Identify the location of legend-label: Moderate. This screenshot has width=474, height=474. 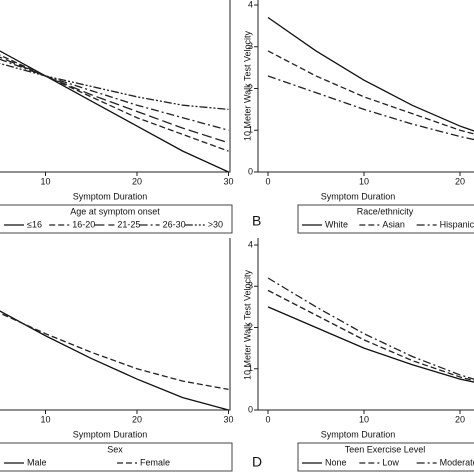
(457, 462).